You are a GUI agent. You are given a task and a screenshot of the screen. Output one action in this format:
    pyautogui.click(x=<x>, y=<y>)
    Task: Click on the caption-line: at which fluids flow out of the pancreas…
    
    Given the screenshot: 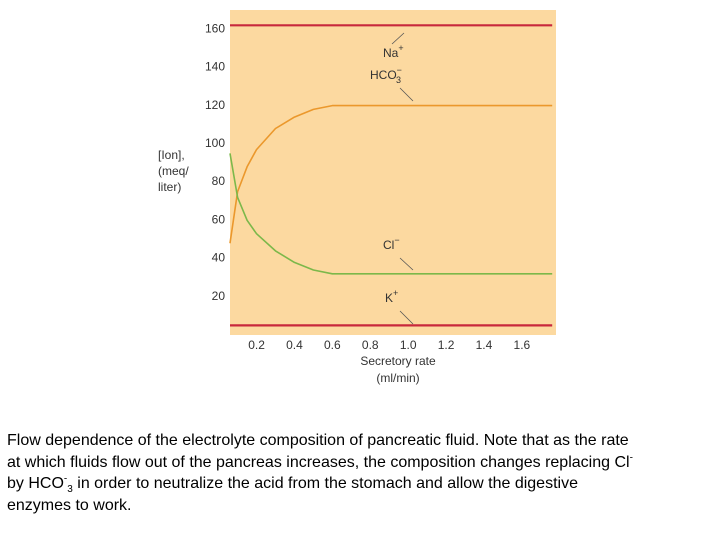 What is the action you would take?
    pyautogui.click(x=363, y=463)
    